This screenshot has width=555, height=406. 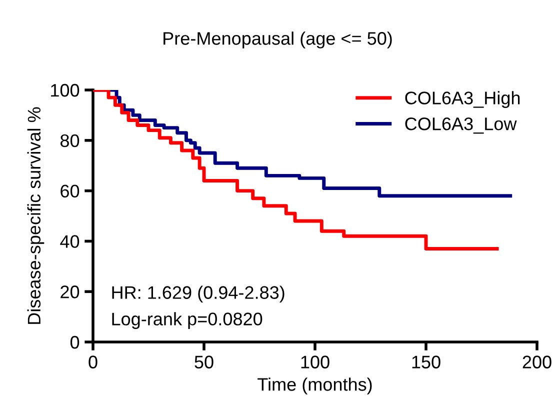 What do you see at coordinates (70, 141) in the screenshot?
I see `y-tick-label: 80` at bounding box center [70, 141].